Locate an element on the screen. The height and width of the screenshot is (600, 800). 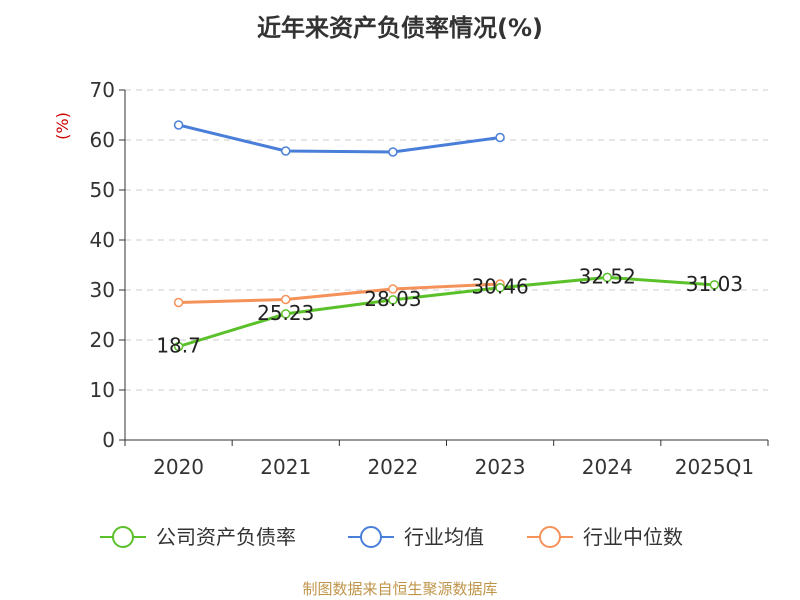
x-tick-label: 2022 is located at coordinates (392, 467).